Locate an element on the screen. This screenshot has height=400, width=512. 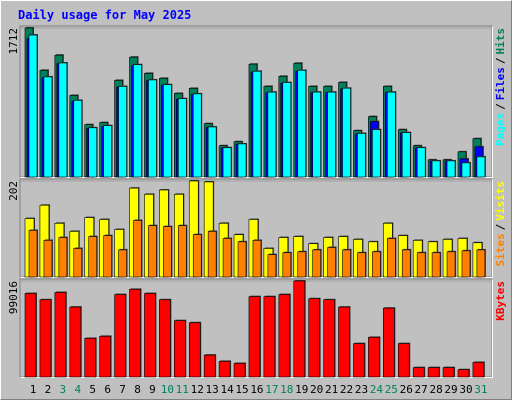
x-tick-label: 5 is located at coordinates (92, 389).